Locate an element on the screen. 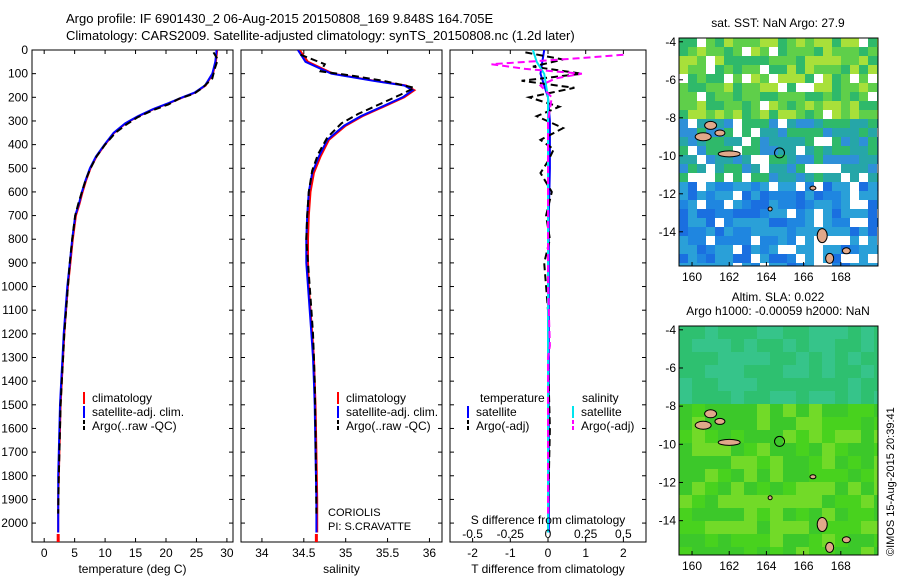 This screenshot has height=580, width=900. legend-header-salinity: salinity is located at coordinates (600, 398).